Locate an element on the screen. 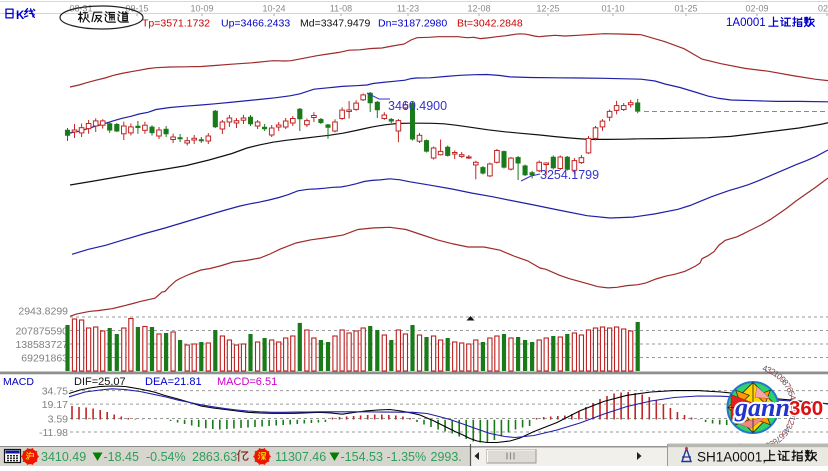 Image resolution: width=828 pixels, height=471 pixels. svg-text: 19.17 is located at coordinates (55, 405).